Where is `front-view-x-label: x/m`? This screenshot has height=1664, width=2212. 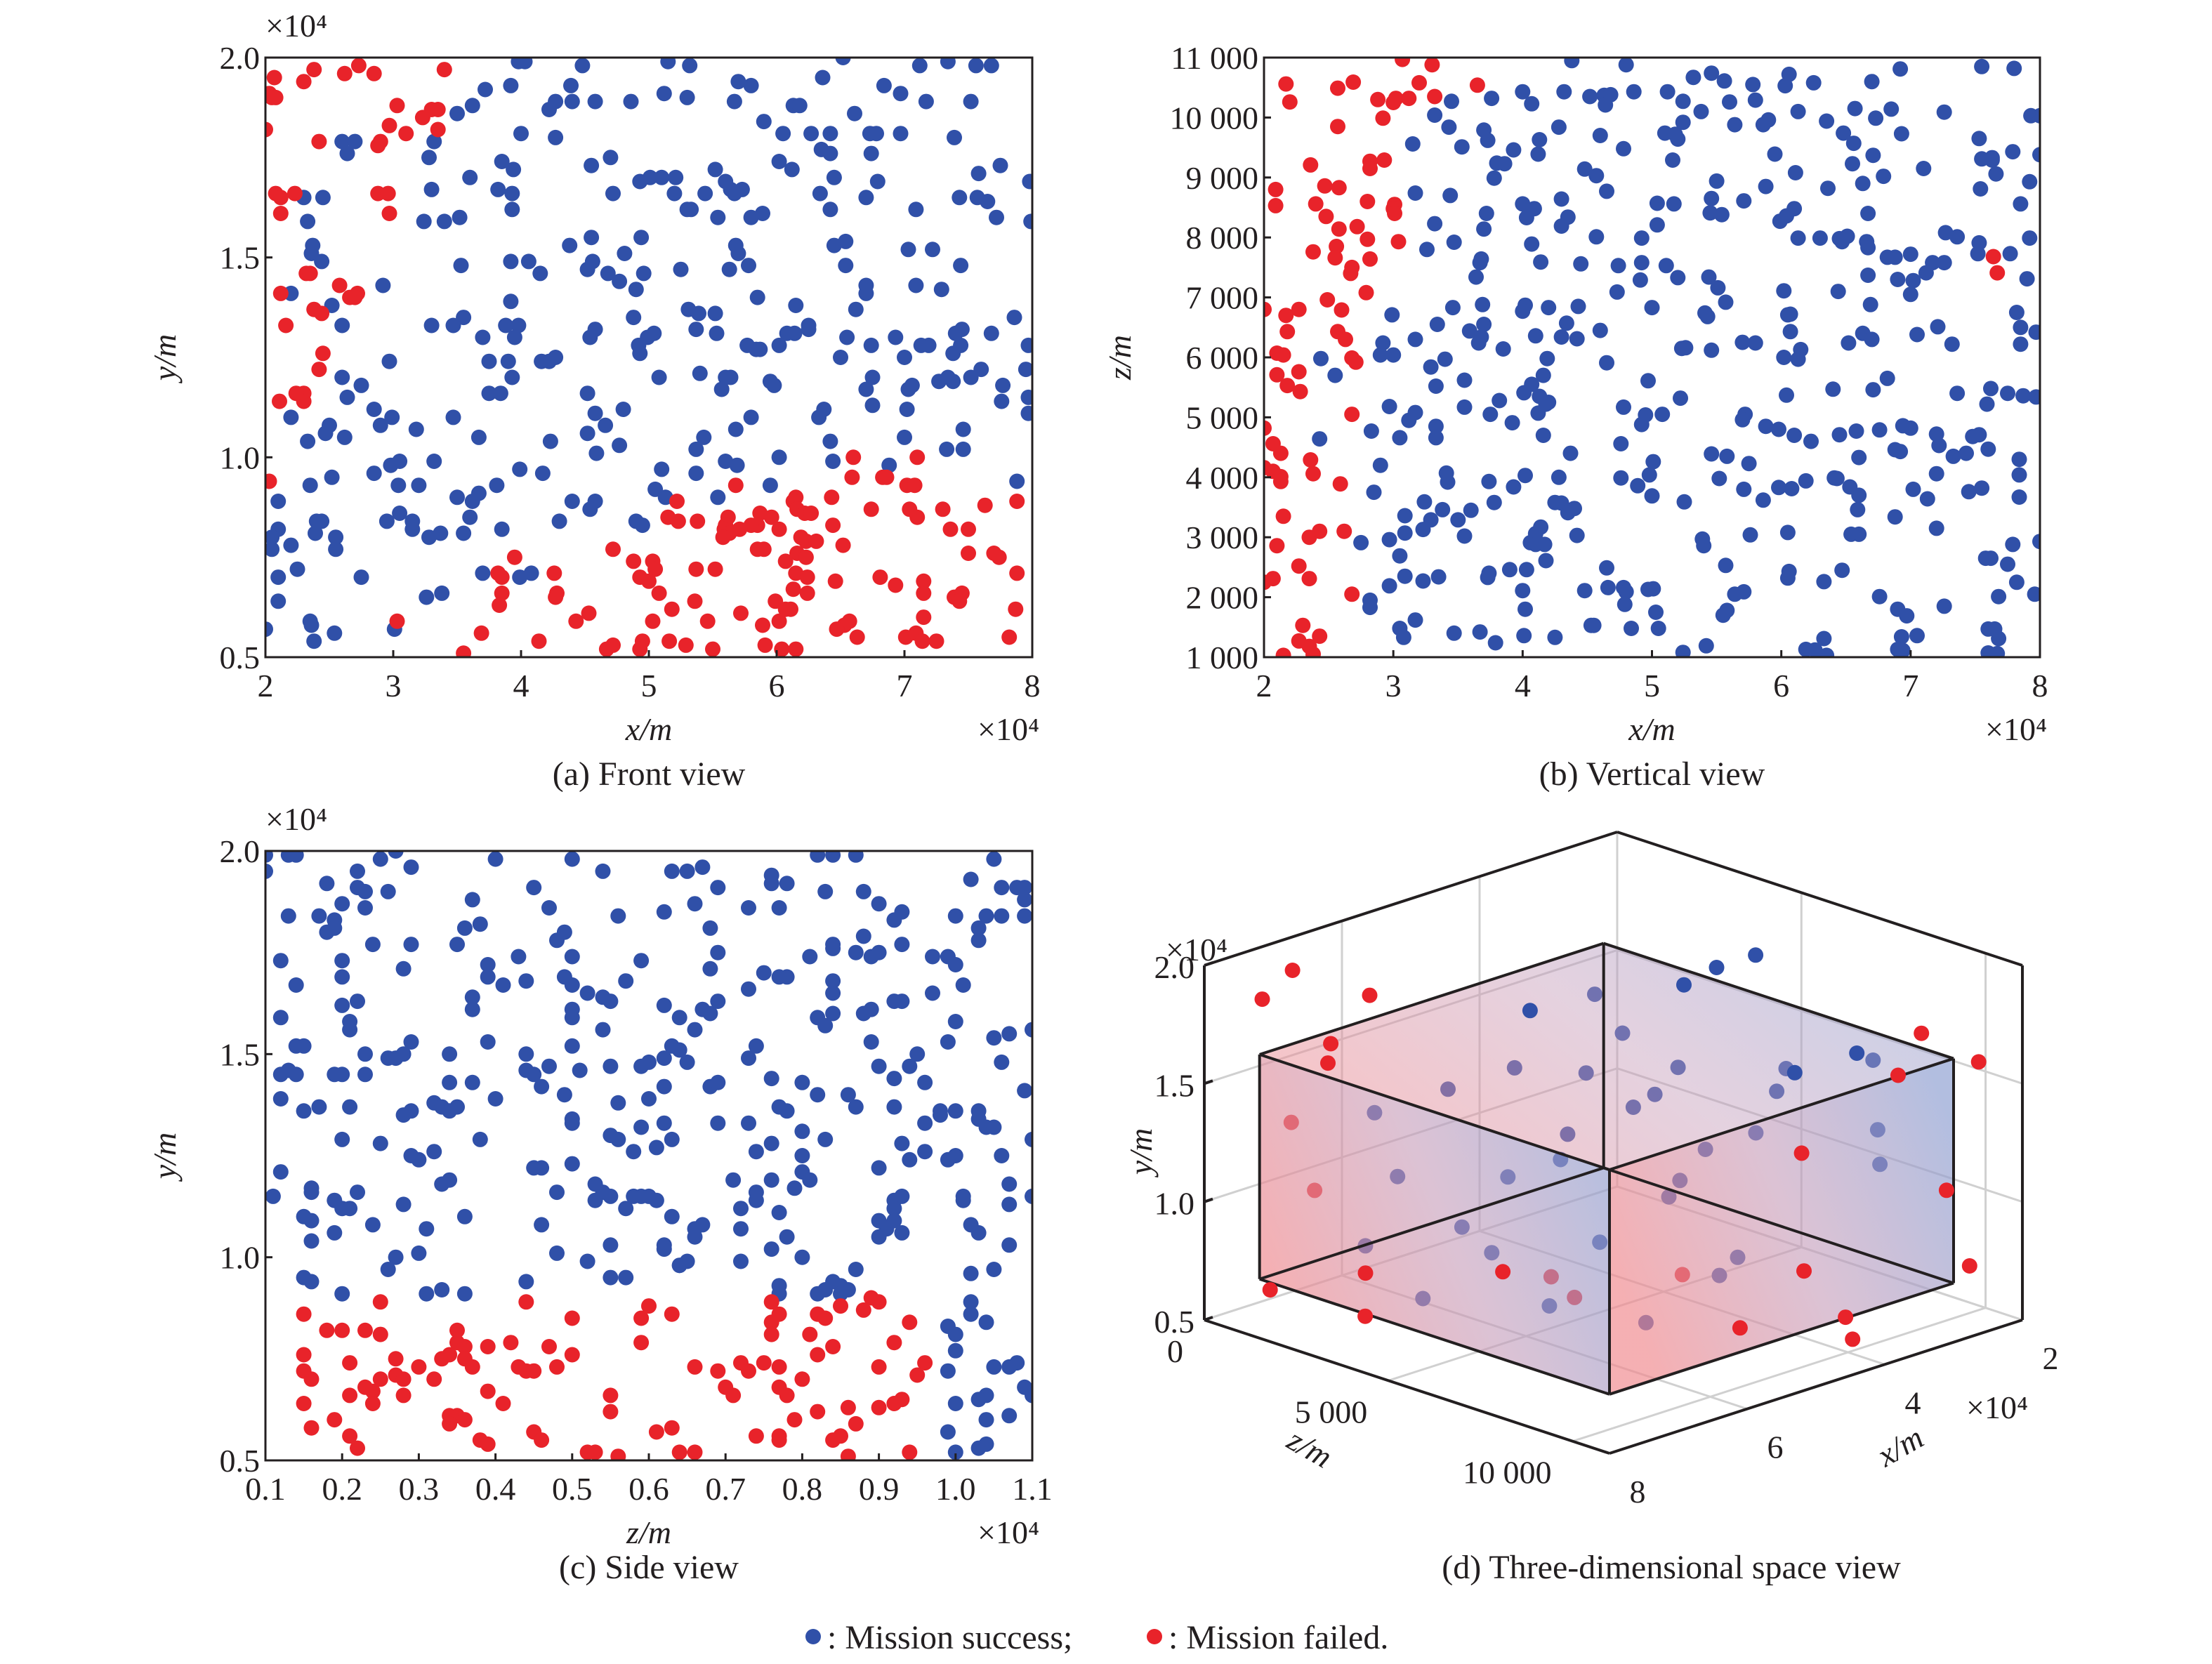 front-view-x-label: x/m is located at coordinates (648, 729).